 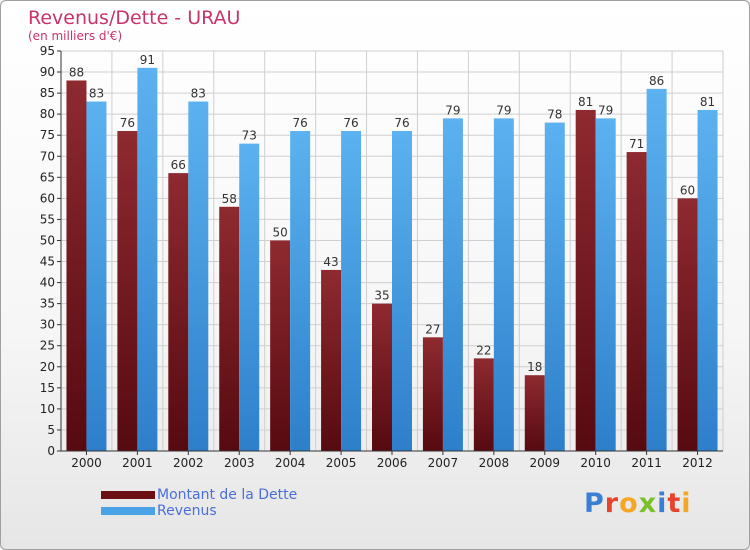 I want to click on x-tick-label: 2009, so click(x=544, y=463).